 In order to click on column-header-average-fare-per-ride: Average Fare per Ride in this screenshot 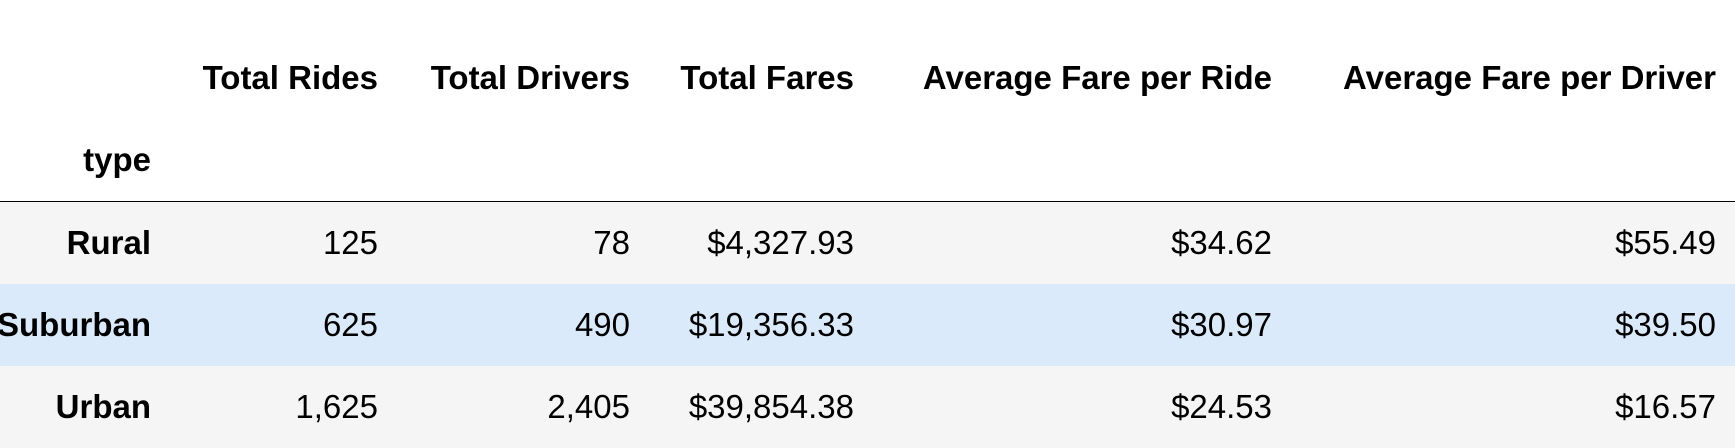, I will do `click(1097, 77)`.